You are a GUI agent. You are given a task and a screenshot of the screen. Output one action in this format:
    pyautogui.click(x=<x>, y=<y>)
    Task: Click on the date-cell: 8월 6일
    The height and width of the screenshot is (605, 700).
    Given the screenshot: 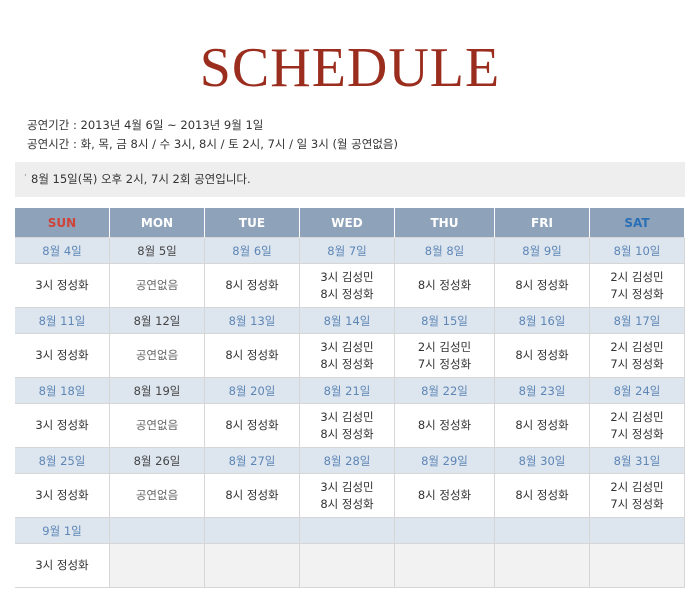 What is the action you would take?
    pyautogui.click(x=252, y=251)
    